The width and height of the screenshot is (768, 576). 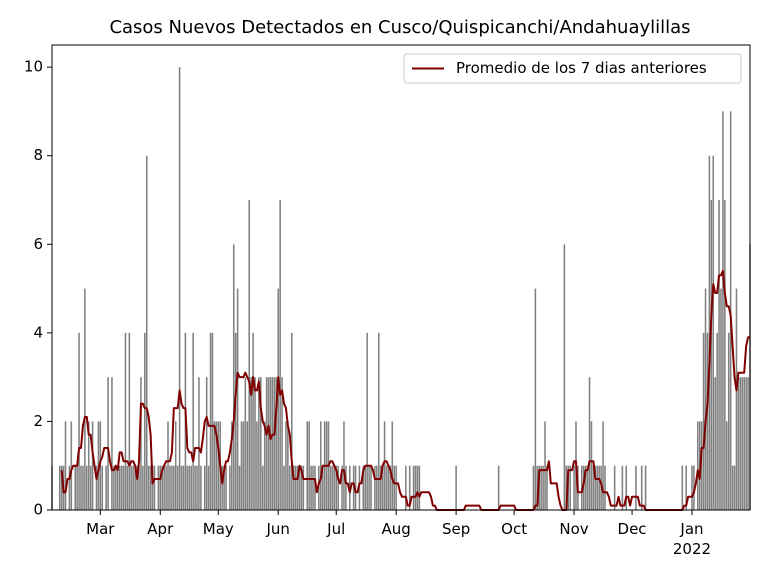 What do you see at coordinates (278, 529) in the screenshot?
I see `x-tick-label: Jun` at bounding box center [278, 529].